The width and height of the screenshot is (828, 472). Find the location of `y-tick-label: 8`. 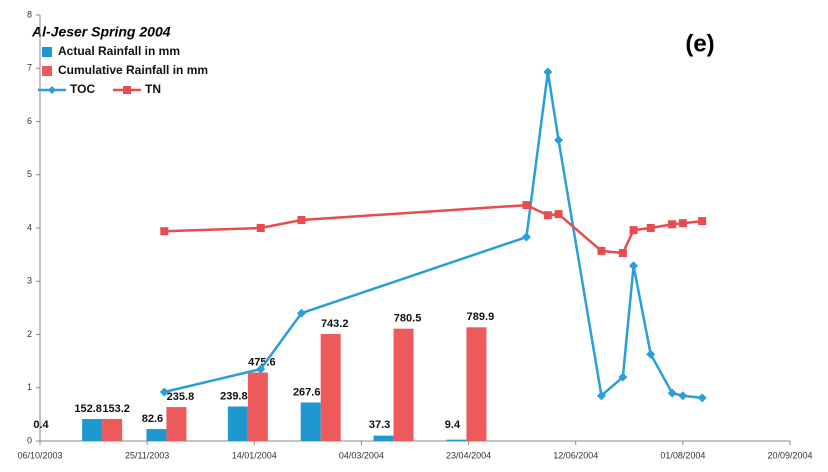

y-tick-label: 8 is located at coordinates (29, 14).